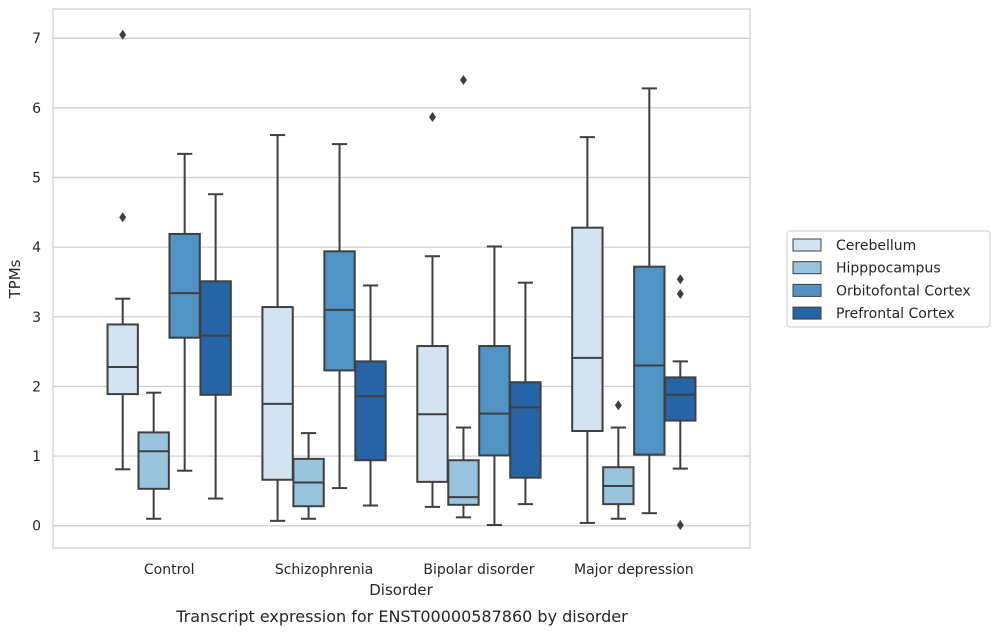 Image resolution: width=999 pixels, height=634 pixels. What do you see at coordinates (36, 282) in the screenshot?
I see `y-tick-labels: 0 1 2 3 4 5 6 7` at bounding box center [36, 282].